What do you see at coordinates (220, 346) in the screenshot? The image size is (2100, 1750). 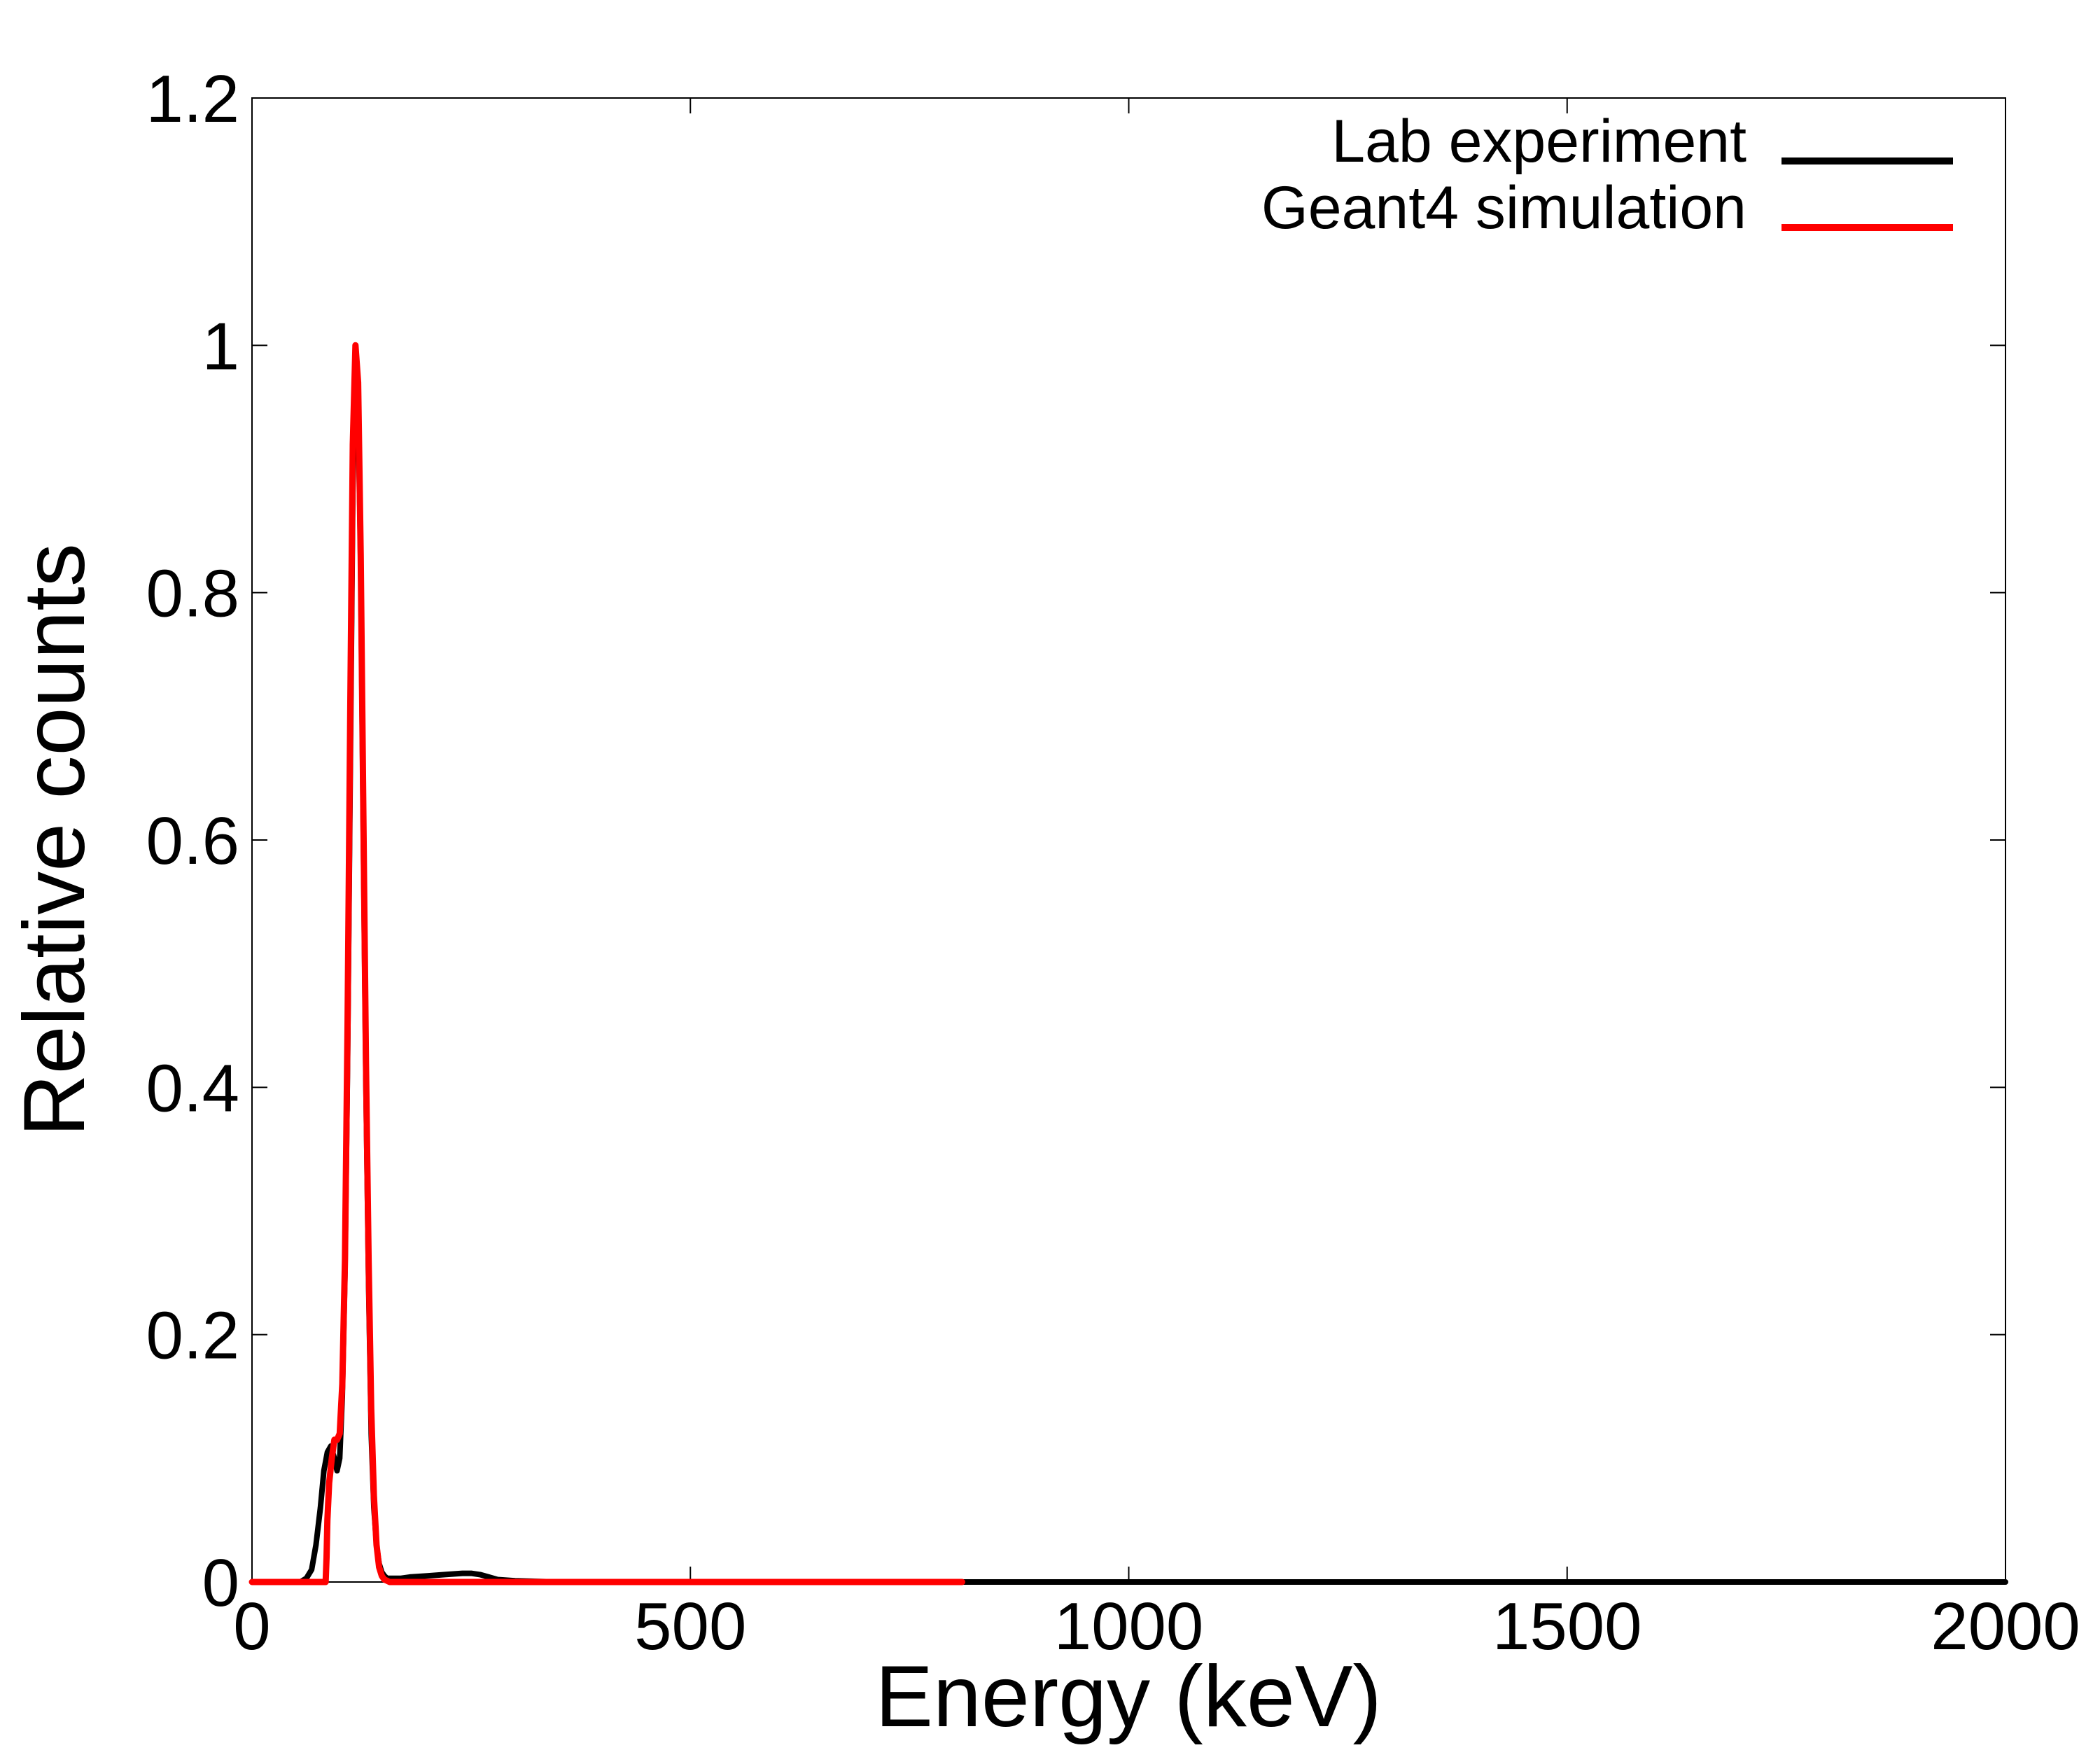 I see `y-tick-label: 1` at bounding box center [220, 346].